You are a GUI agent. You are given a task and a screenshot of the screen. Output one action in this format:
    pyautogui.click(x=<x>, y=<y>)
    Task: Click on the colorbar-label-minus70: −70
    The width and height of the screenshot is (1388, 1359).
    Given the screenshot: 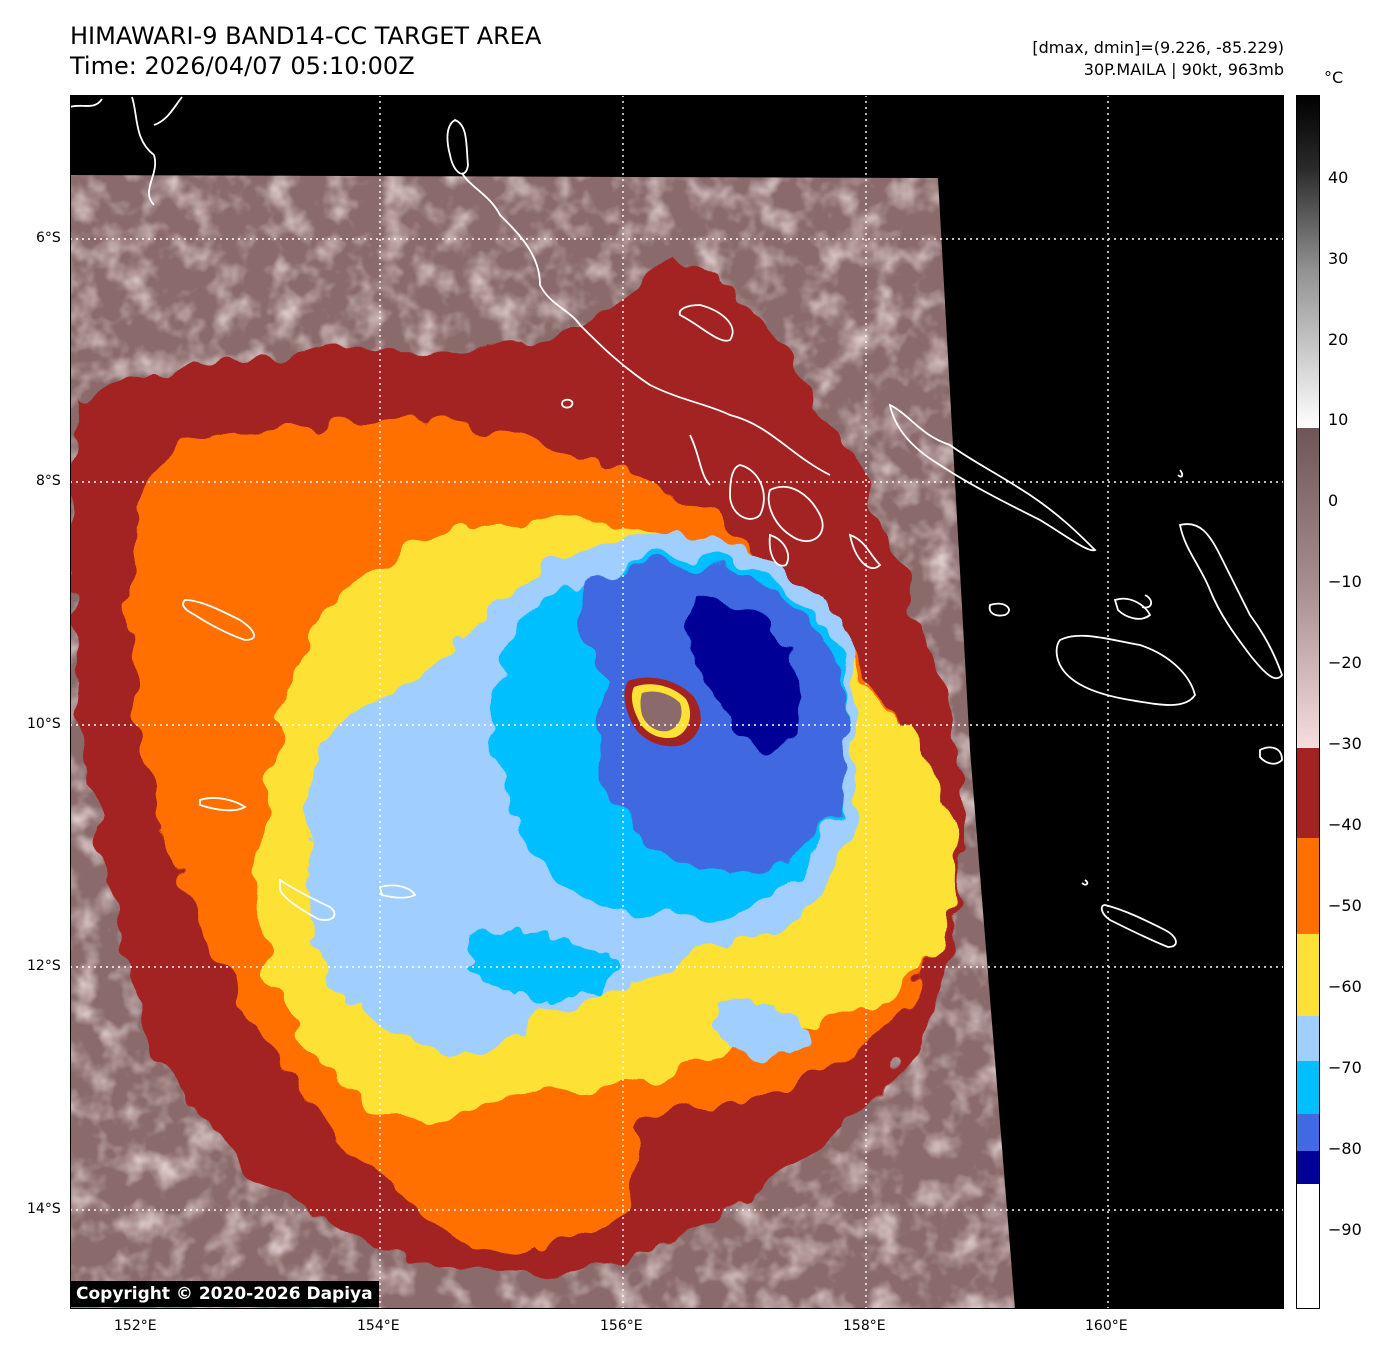 What is the action you would take?
    pyautogui.click(x=1345, y=1067)
    